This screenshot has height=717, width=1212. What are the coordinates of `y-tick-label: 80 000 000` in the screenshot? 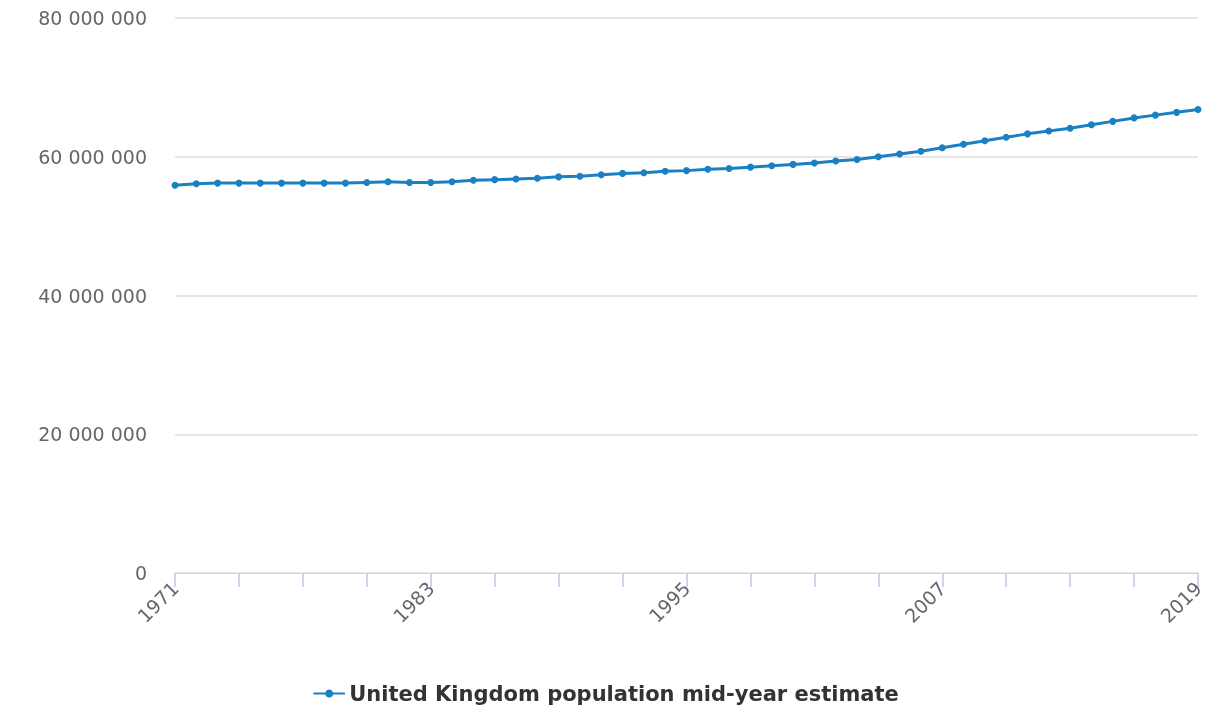 It's located at (92, 18).